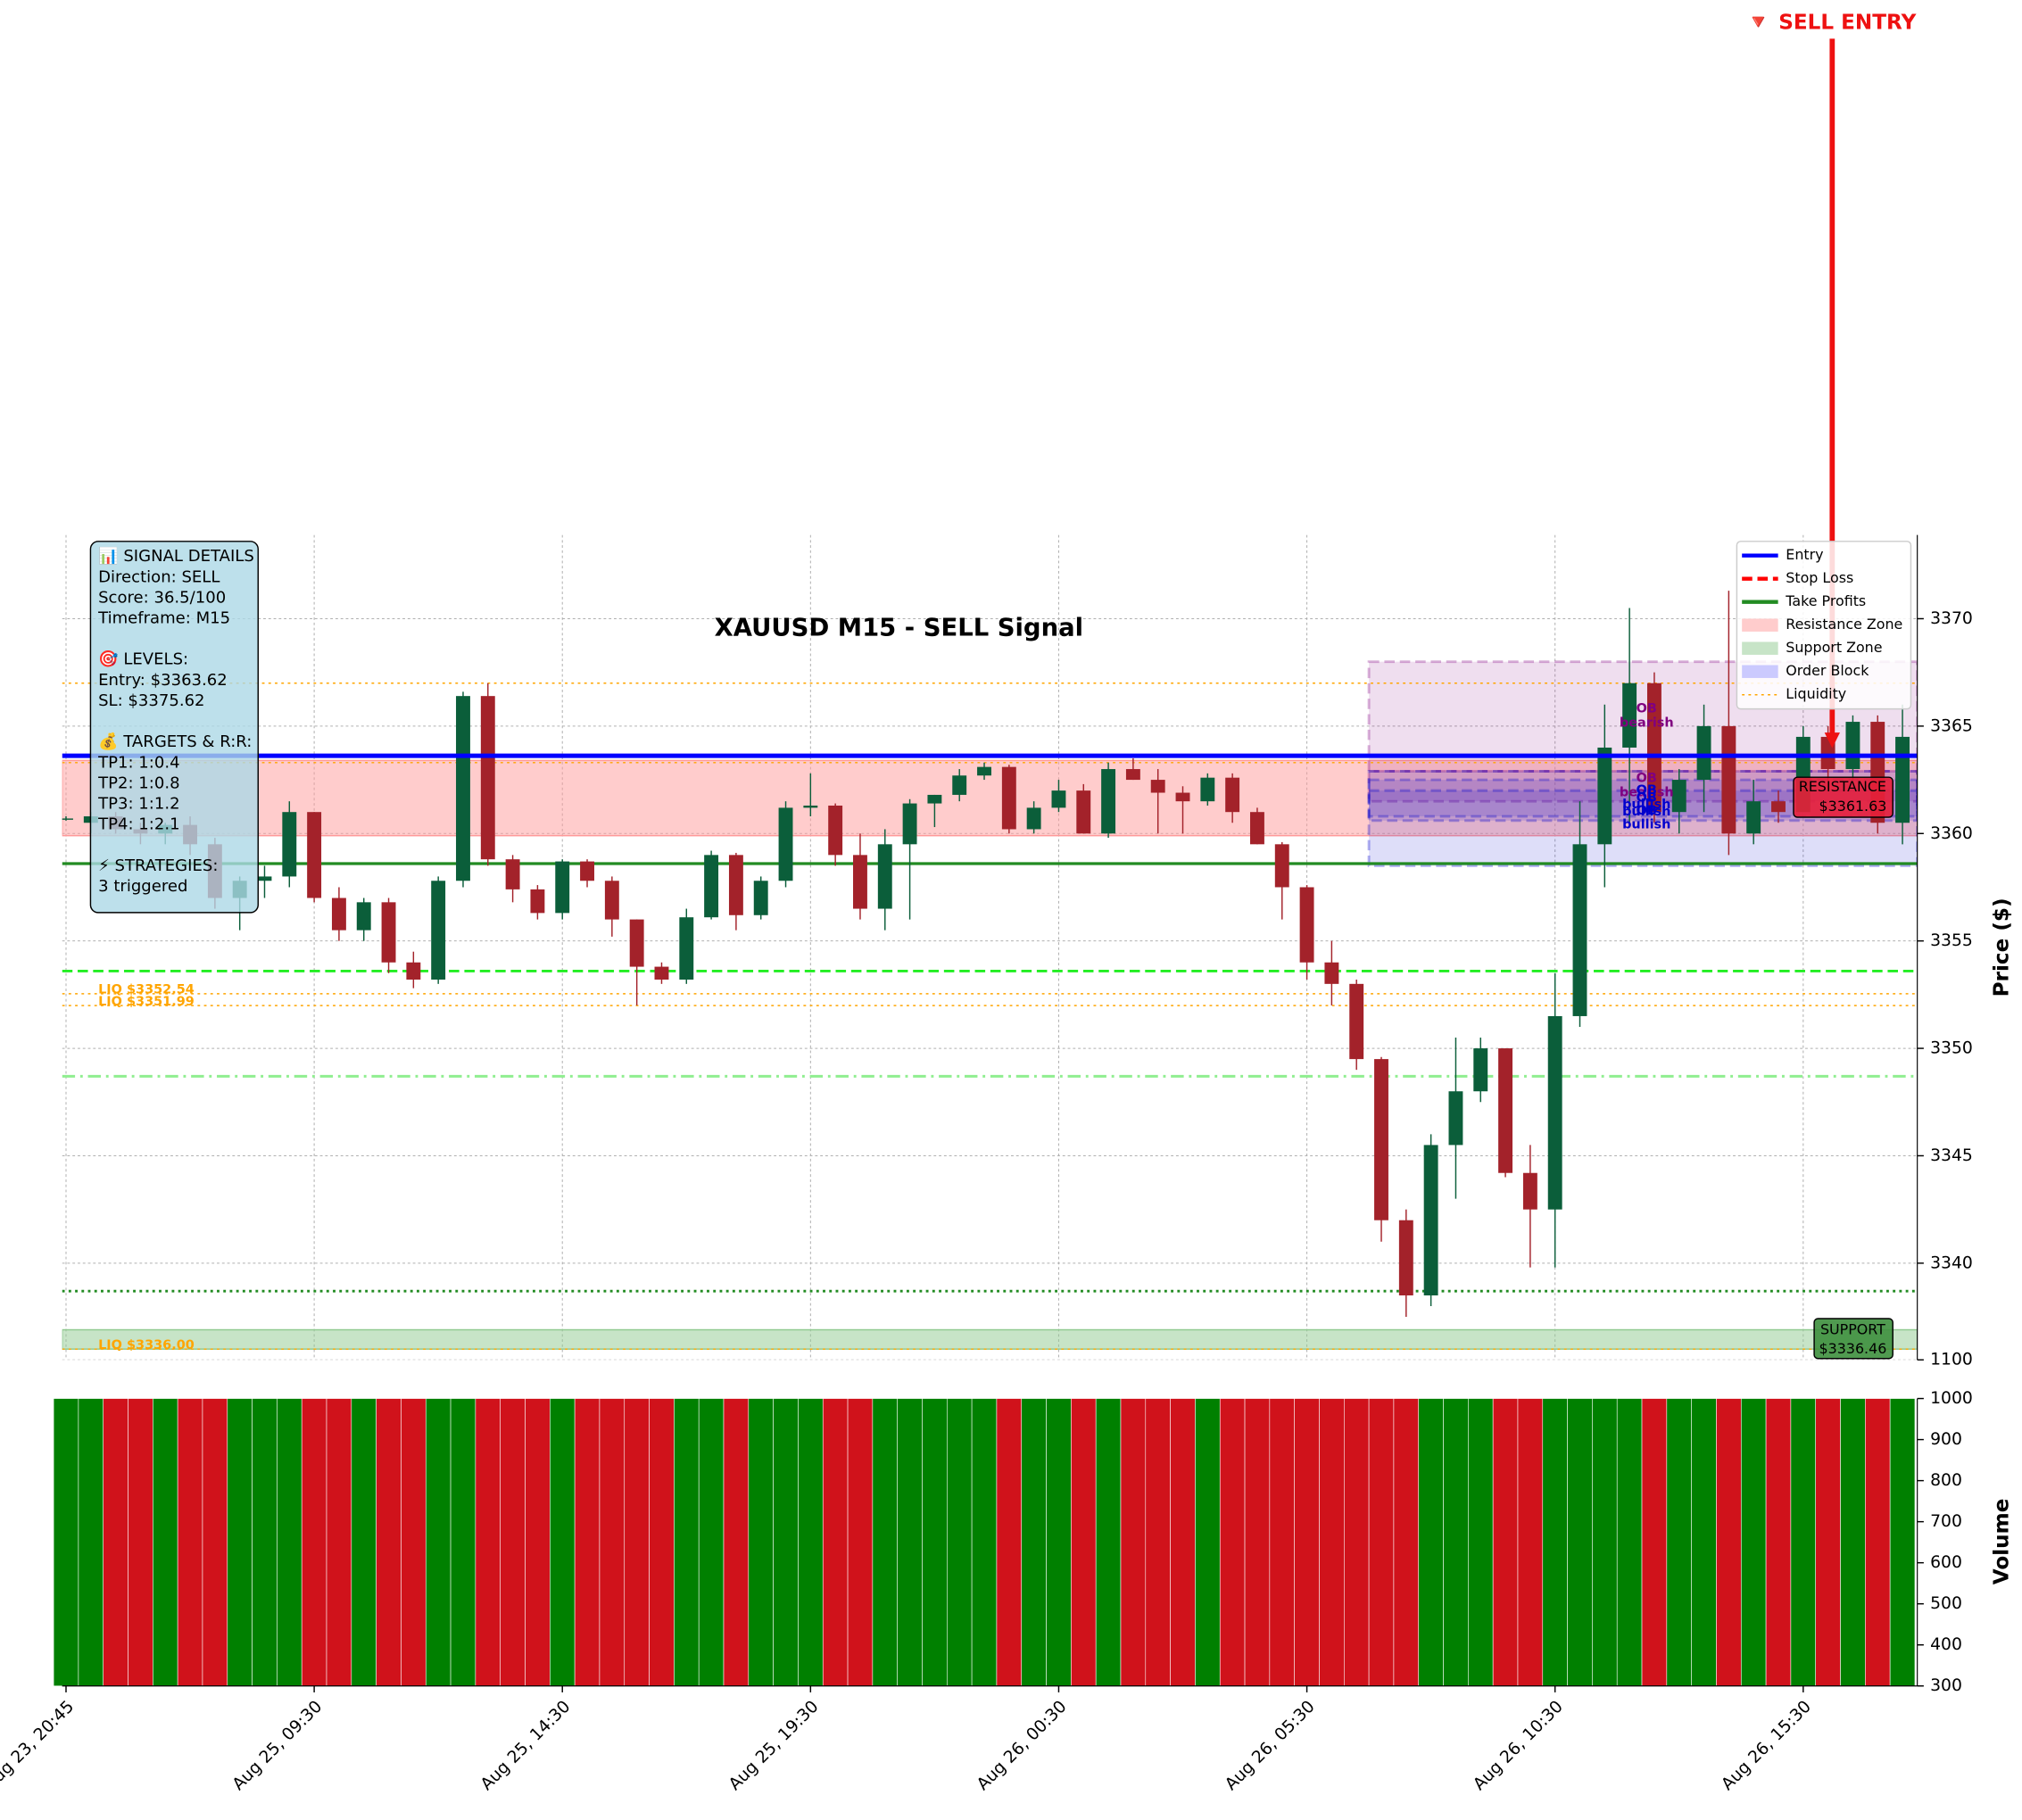 Image resolution: width=2022 pixels, height=1820 pixels. What do you see at coordinates (1819, 577) in the screenshot?
I see `legend-label: Stop Loss` at bounding box center [1819, 577].